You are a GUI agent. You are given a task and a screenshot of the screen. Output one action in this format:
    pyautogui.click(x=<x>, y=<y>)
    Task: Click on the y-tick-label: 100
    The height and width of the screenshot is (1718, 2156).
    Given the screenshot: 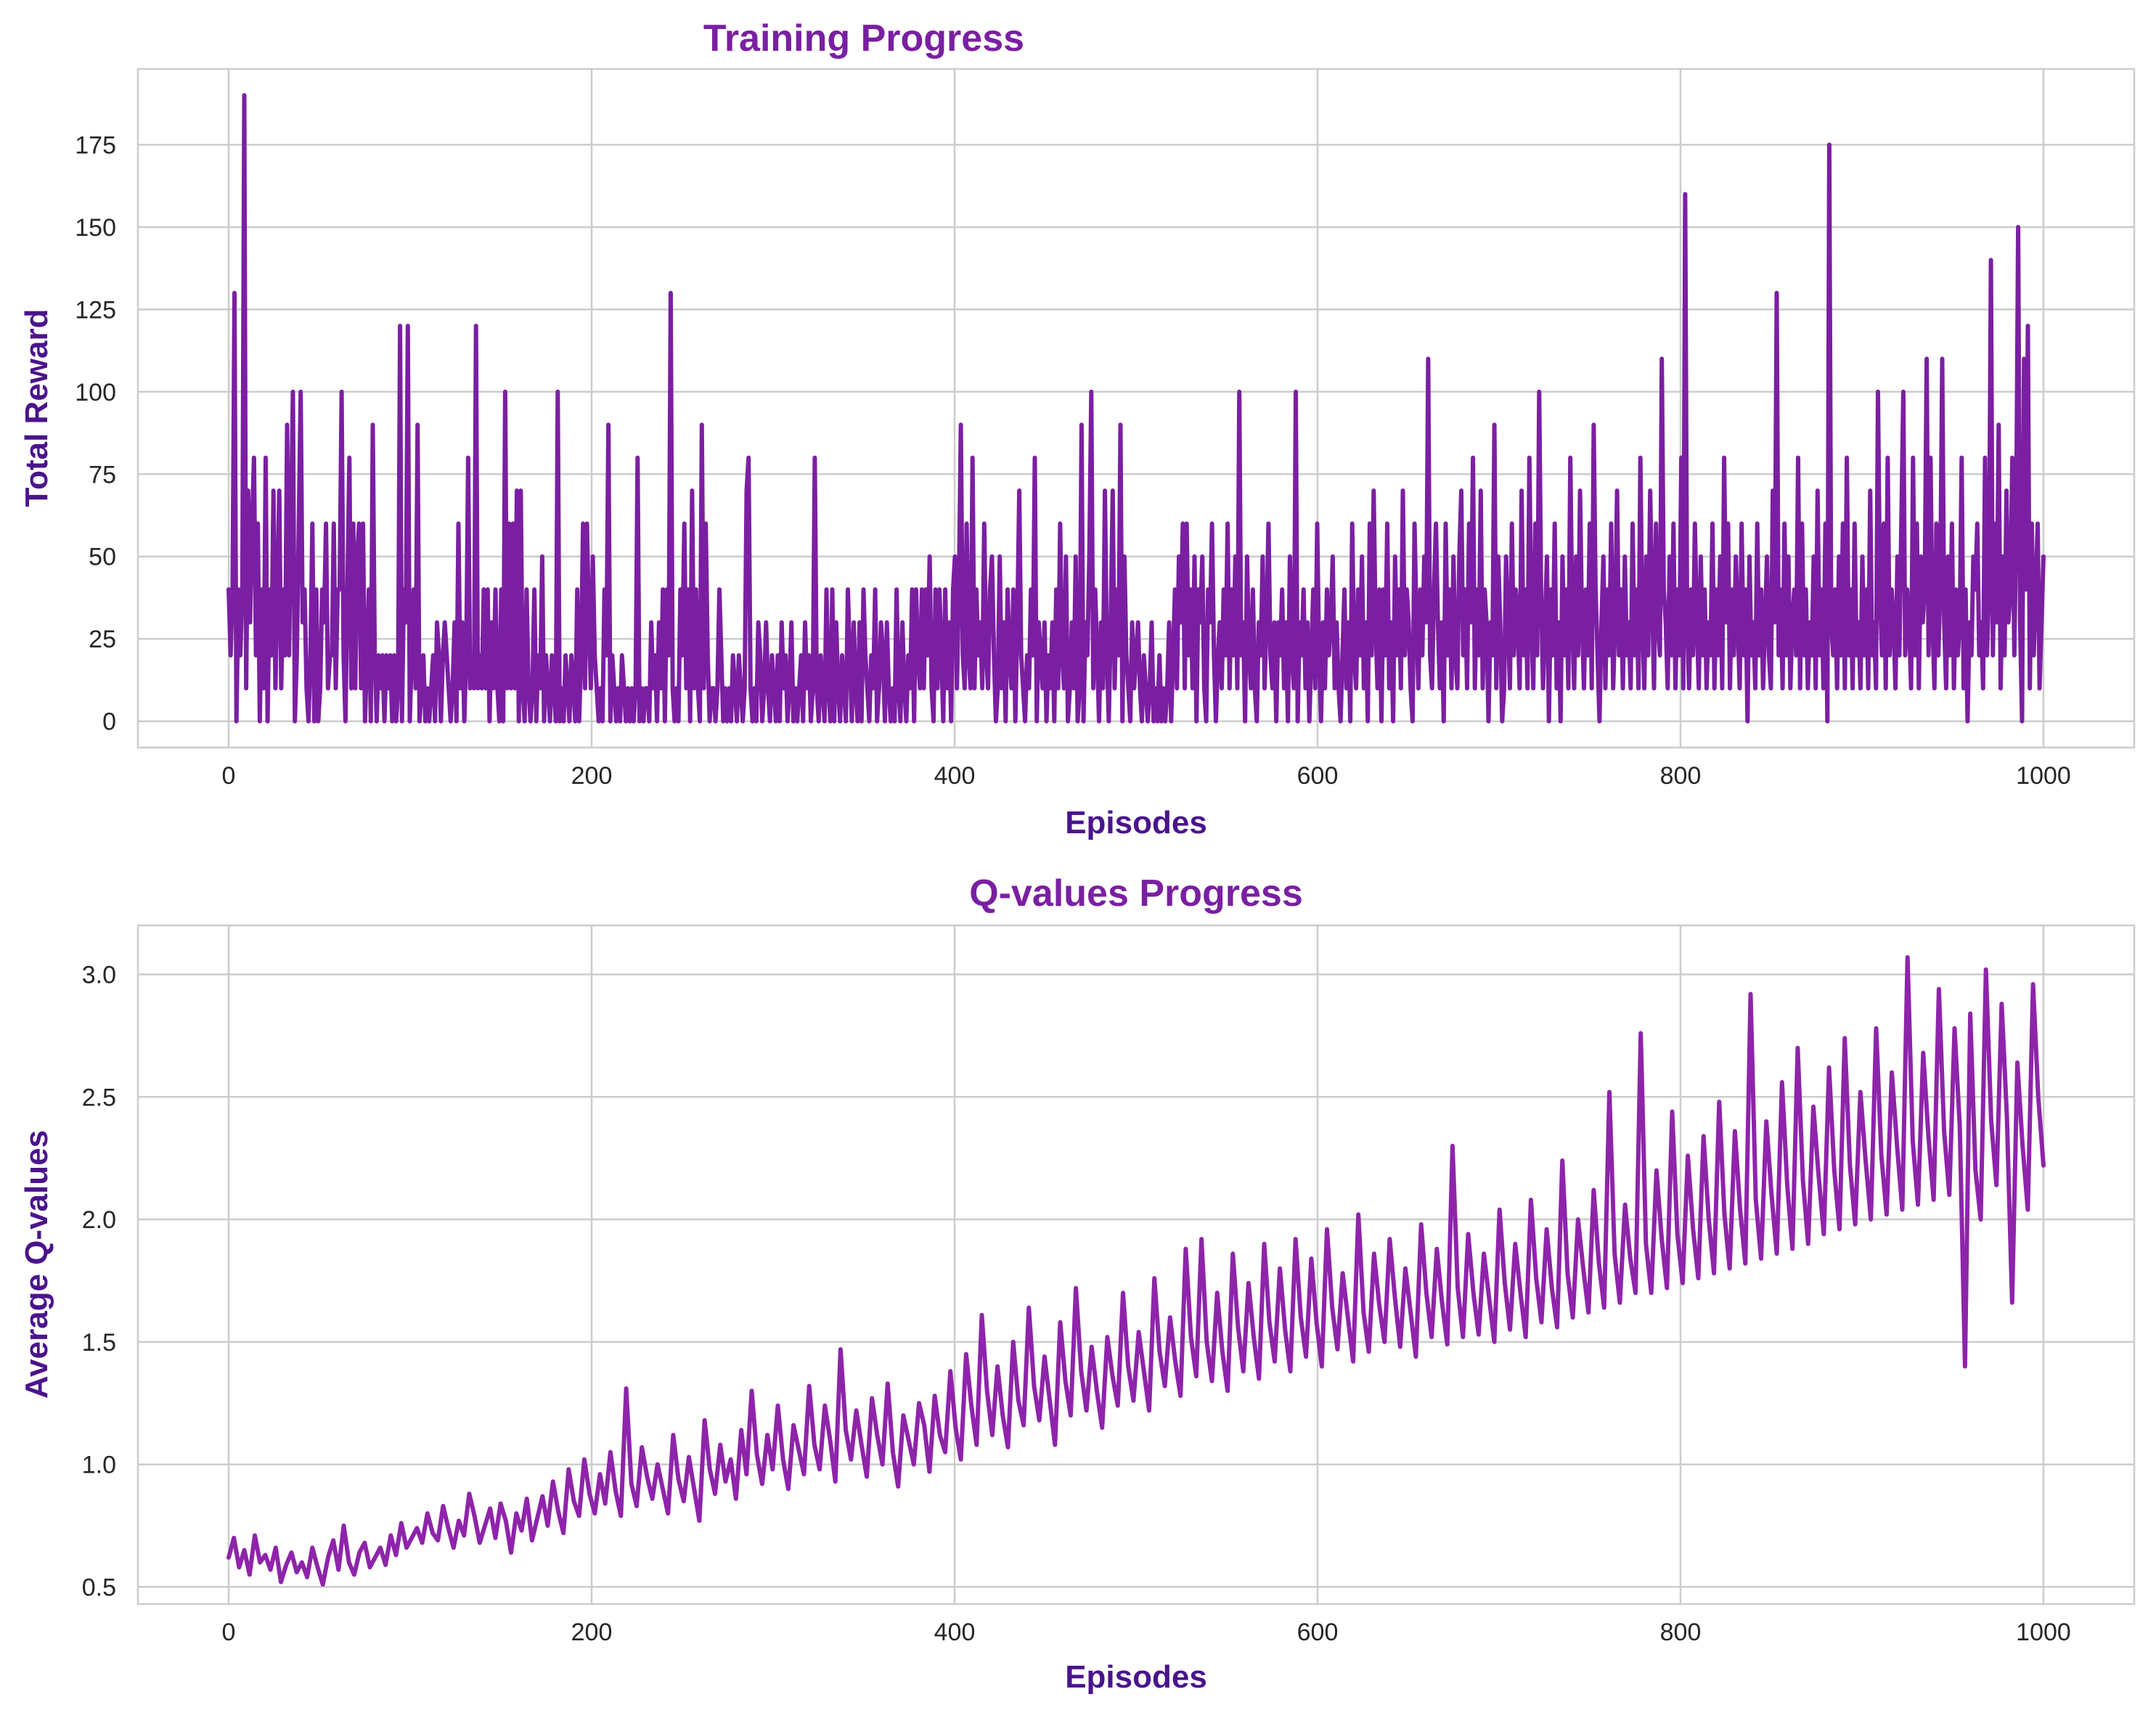 What is the action you would take?
    pyautogui.click(x=96, y=393)
    